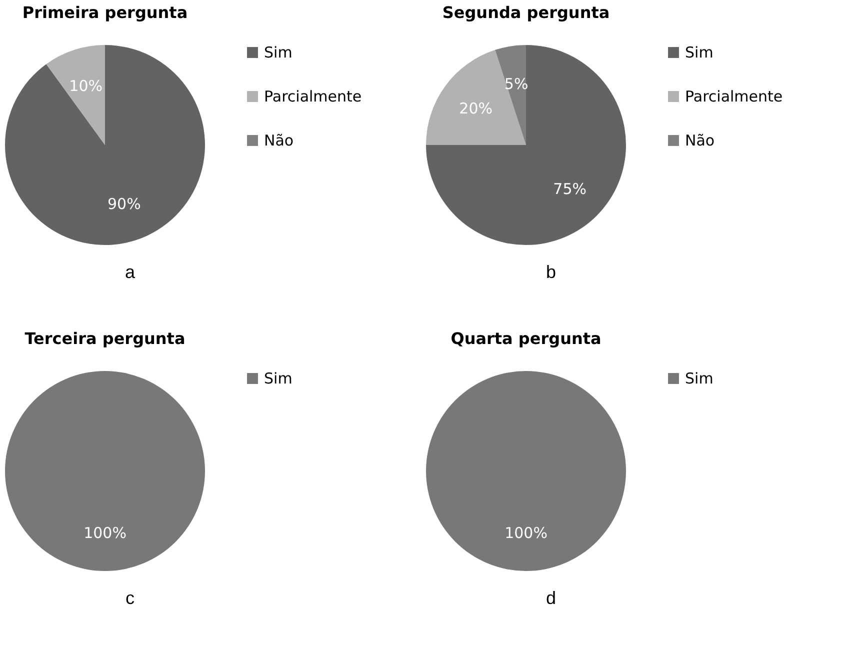 Image resolution: width=842 pixels, height=653 pixels. What do you see at coordinates (86, 86) in the screenshot?
I see `data-label: 10%` at bounding box center [86, 86].